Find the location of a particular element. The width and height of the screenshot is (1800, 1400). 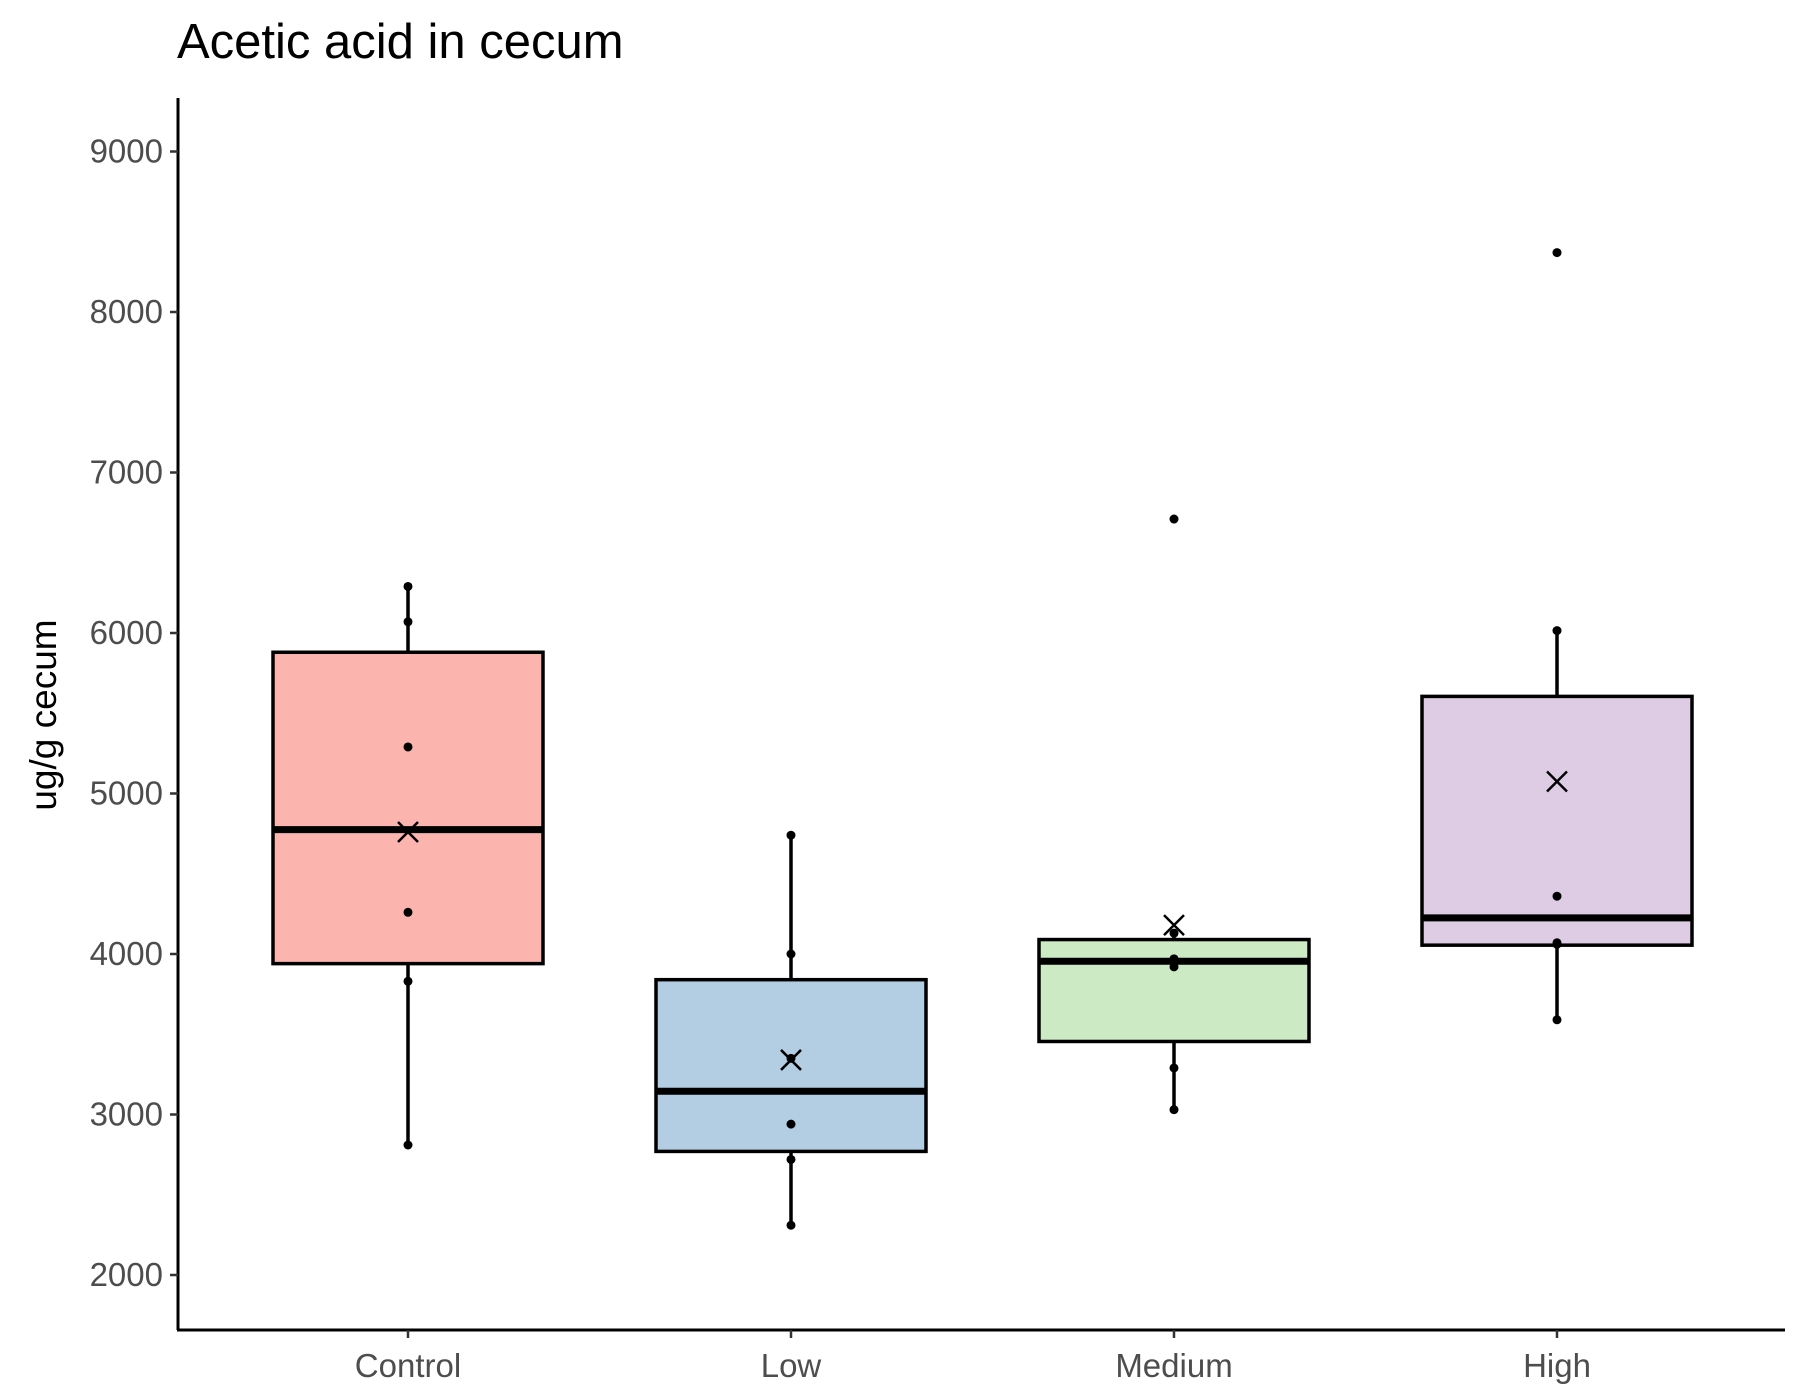

x-tick-label: Low is located at coordinates (791, 1365).